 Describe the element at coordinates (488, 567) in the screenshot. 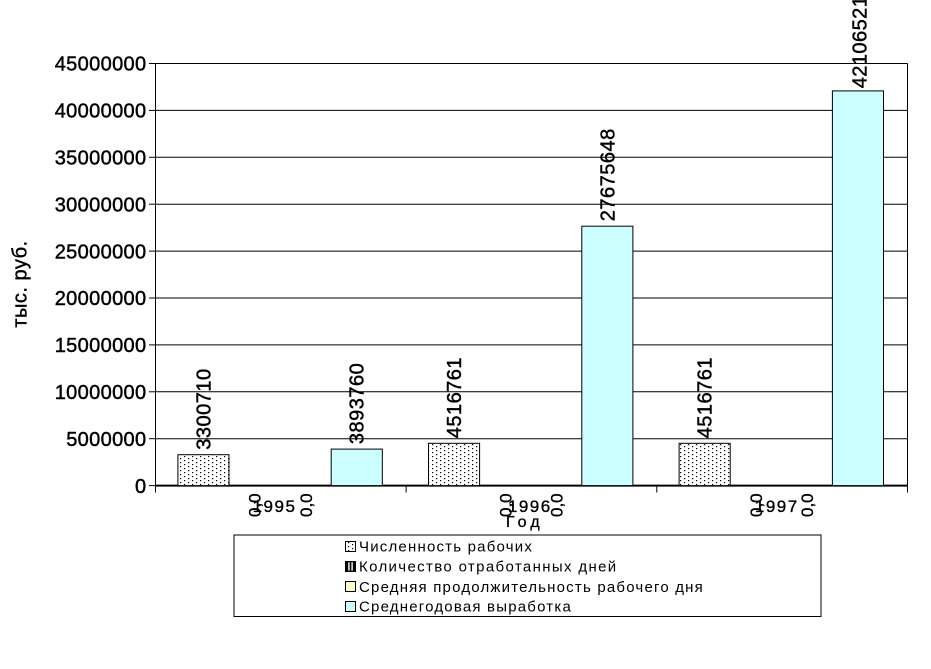

I see `svg-text: Количество отработанных дней` at that location.